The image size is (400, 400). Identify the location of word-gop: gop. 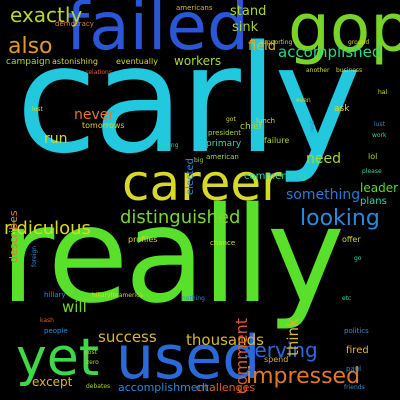
(344, 33).